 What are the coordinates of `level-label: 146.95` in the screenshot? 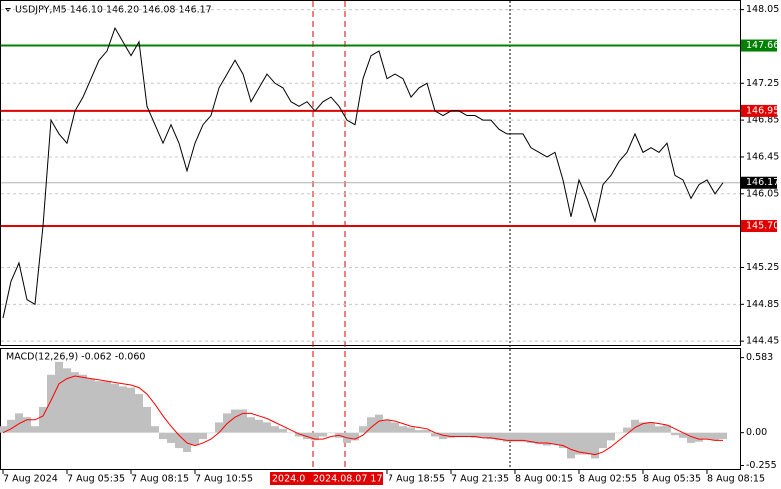 It's located at (762, 110).